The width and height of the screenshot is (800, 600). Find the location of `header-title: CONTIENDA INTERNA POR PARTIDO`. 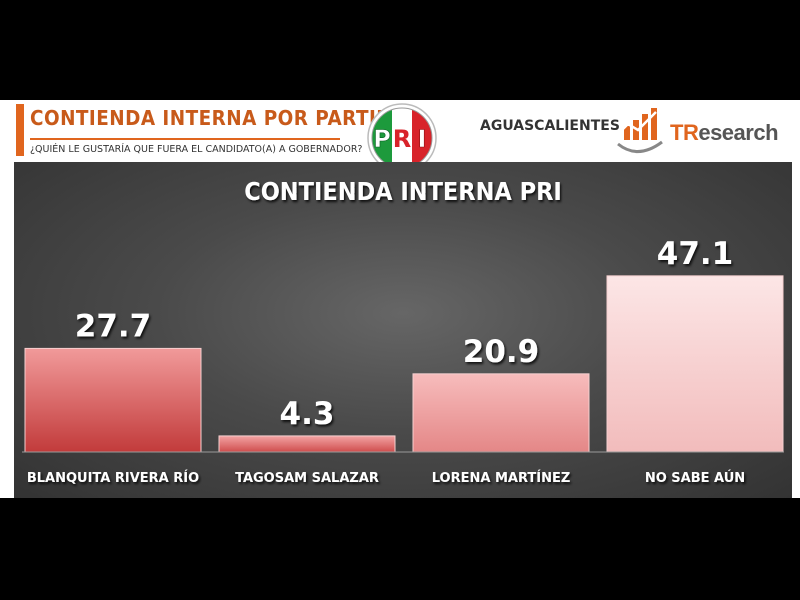

header-title: CONTIENDA INTERNA POR PARTIDO is located at coordinates (219, 118).